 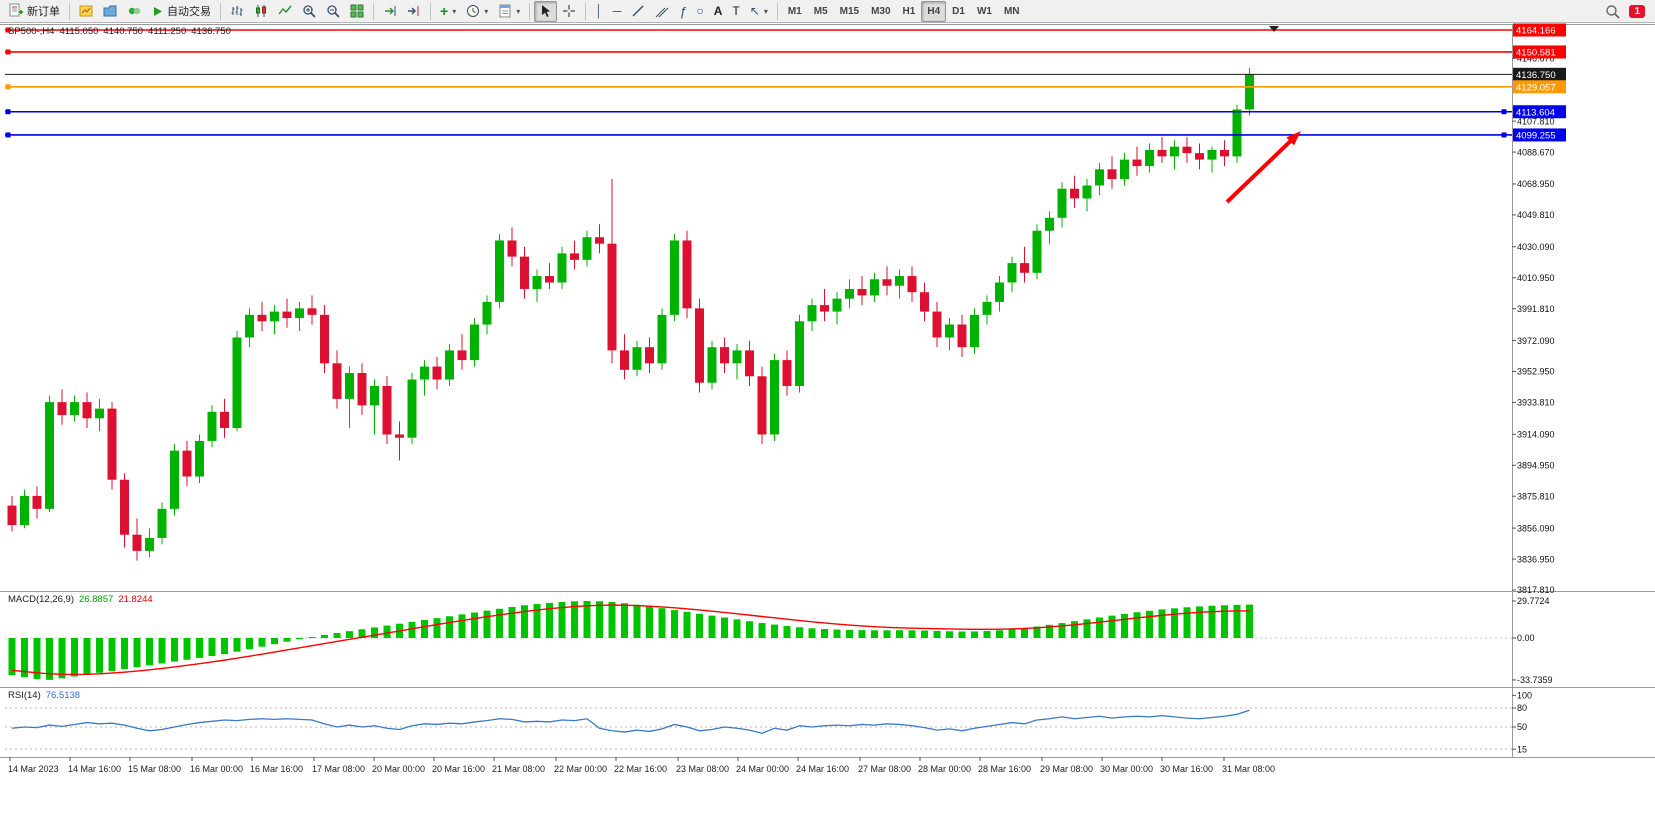 I want to click on vertical-line-tool-button: │, so click(x=599, y=11).